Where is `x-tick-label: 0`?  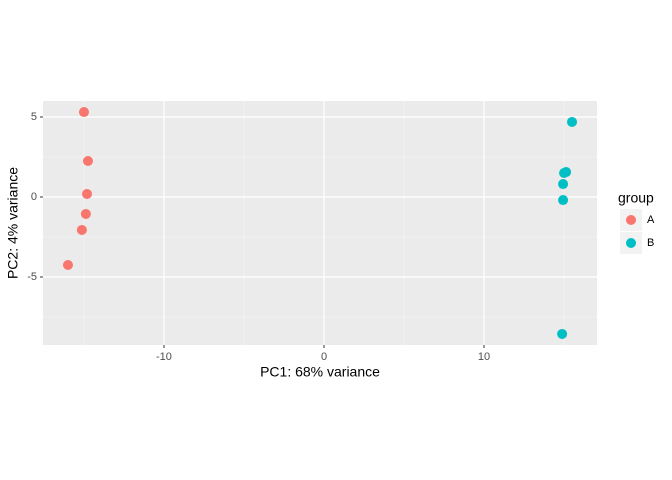
x-tick-label: 0 is located at coordinates (324, 357).